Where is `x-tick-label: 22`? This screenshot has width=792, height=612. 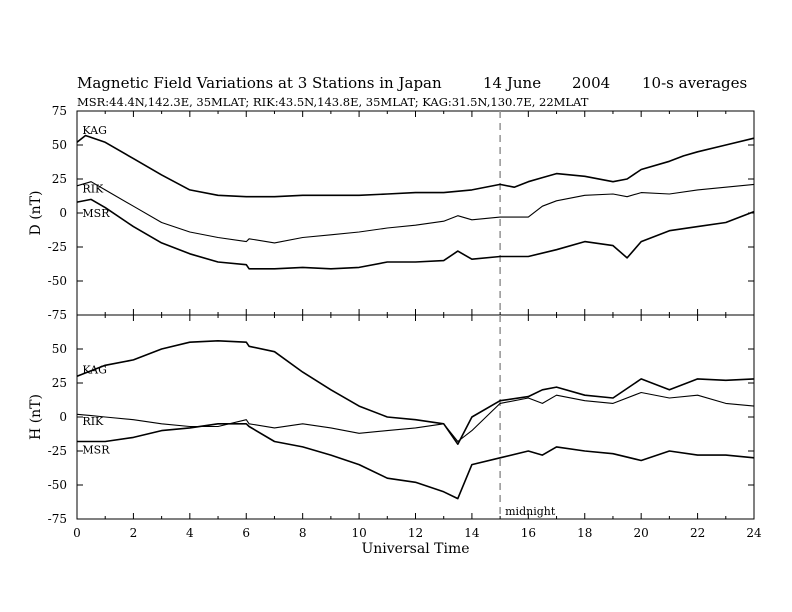
x-tick-label: 22 is located at coordinates (697, 533).